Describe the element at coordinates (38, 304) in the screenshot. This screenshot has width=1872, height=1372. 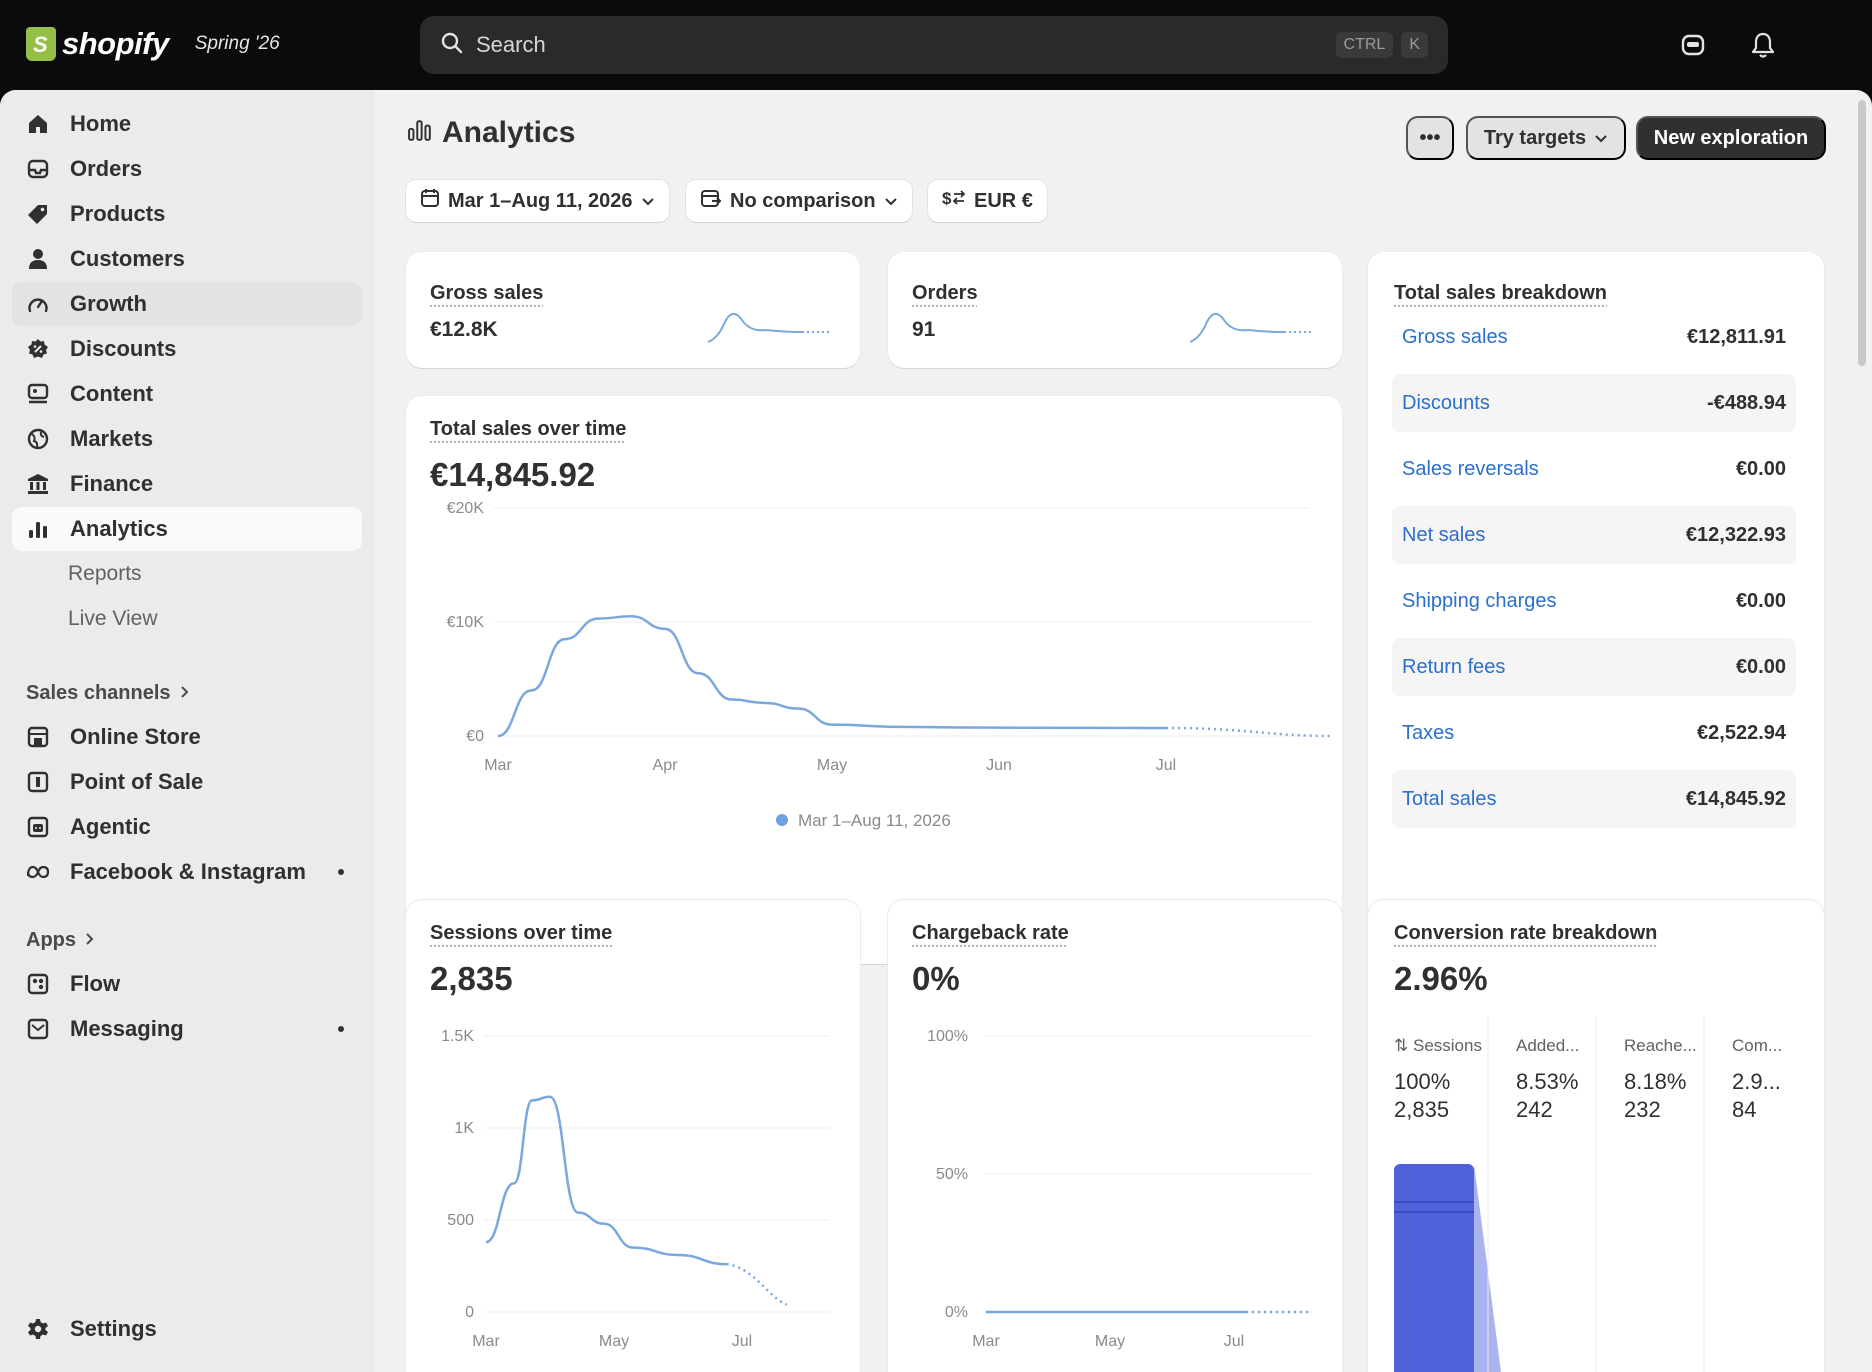
I see `gauge-icon` at that location.